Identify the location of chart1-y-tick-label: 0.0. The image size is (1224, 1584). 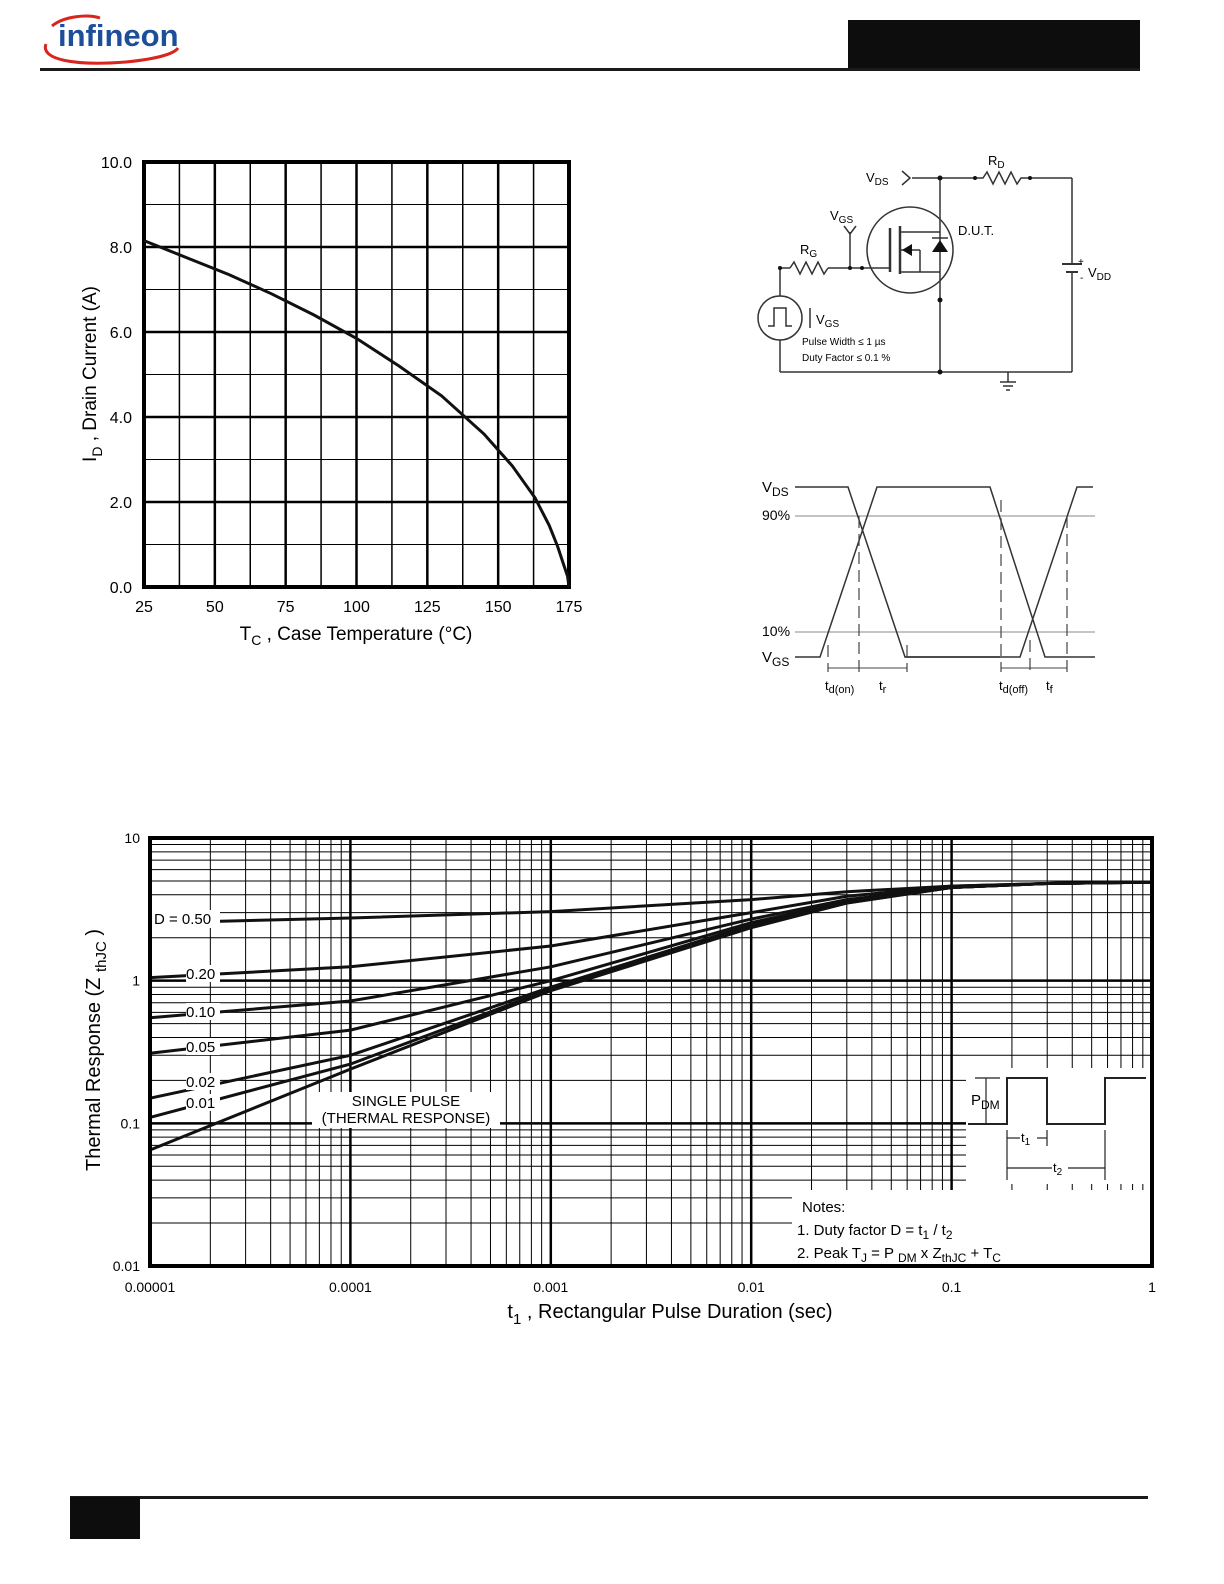
(121, 588).